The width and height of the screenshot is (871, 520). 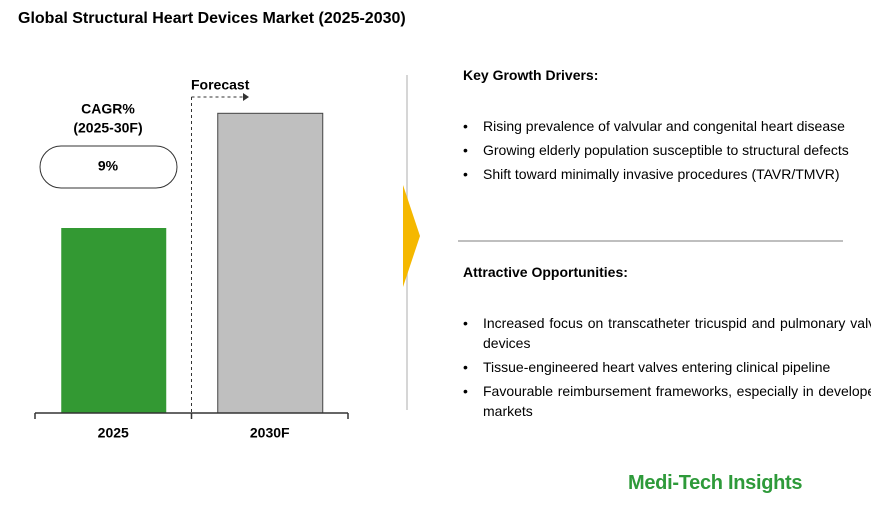 What do you see at coordinates (531, 75) in the screenshot?
I see `panel-title: Key Growth Drivers:` at bounding box center [531, 75].